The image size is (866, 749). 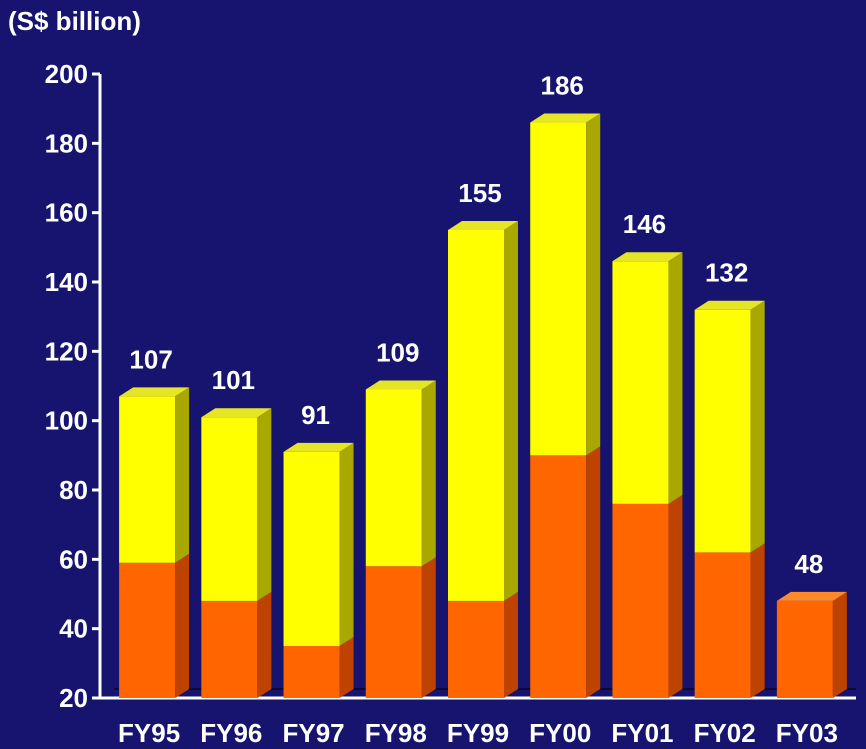 I want to click on data-label: 91, so click(x=315, y=415).